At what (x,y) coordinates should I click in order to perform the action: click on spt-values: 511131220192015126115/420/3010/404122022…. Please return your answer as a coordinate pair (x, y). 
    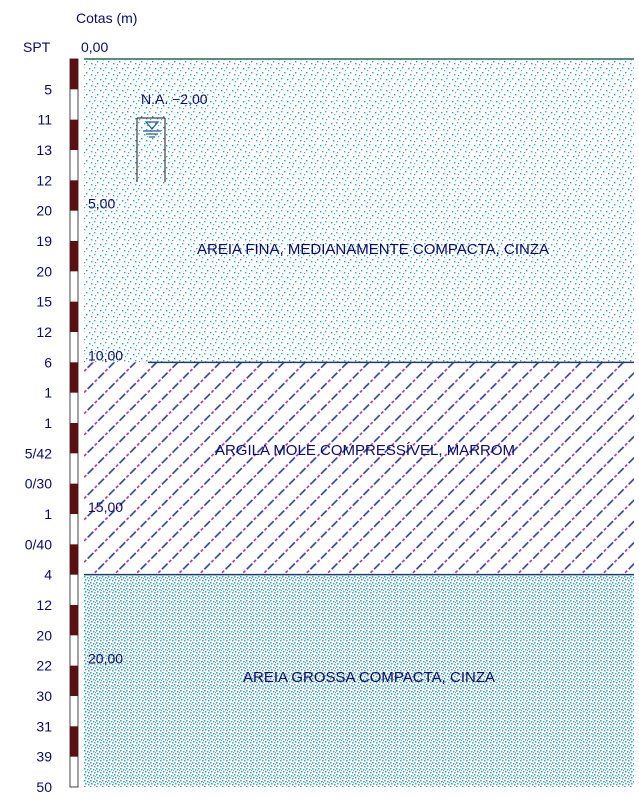
    Looking at the image, I should click on (38, 438).